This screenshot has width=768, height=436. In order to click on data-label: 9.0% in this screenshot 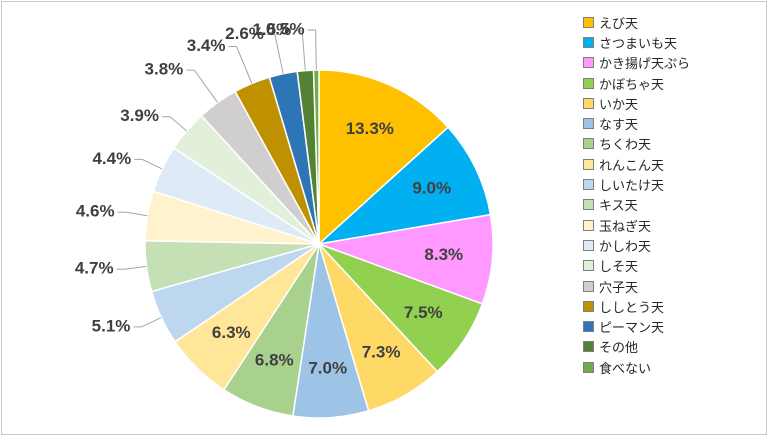, I will do `click(431, 188)`.